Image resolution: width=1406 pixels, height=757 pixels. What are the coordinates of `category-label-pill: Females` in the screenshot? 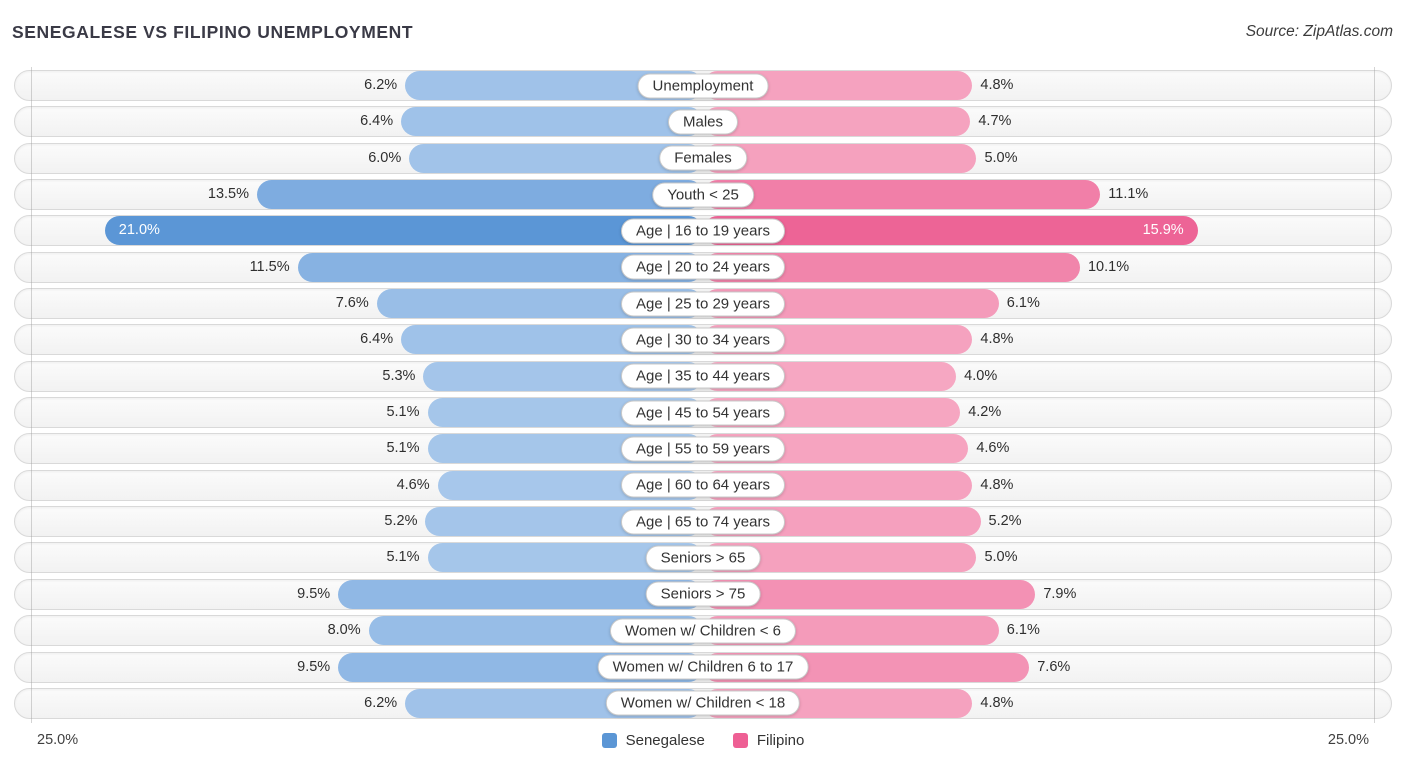 It's located at (703, 158).